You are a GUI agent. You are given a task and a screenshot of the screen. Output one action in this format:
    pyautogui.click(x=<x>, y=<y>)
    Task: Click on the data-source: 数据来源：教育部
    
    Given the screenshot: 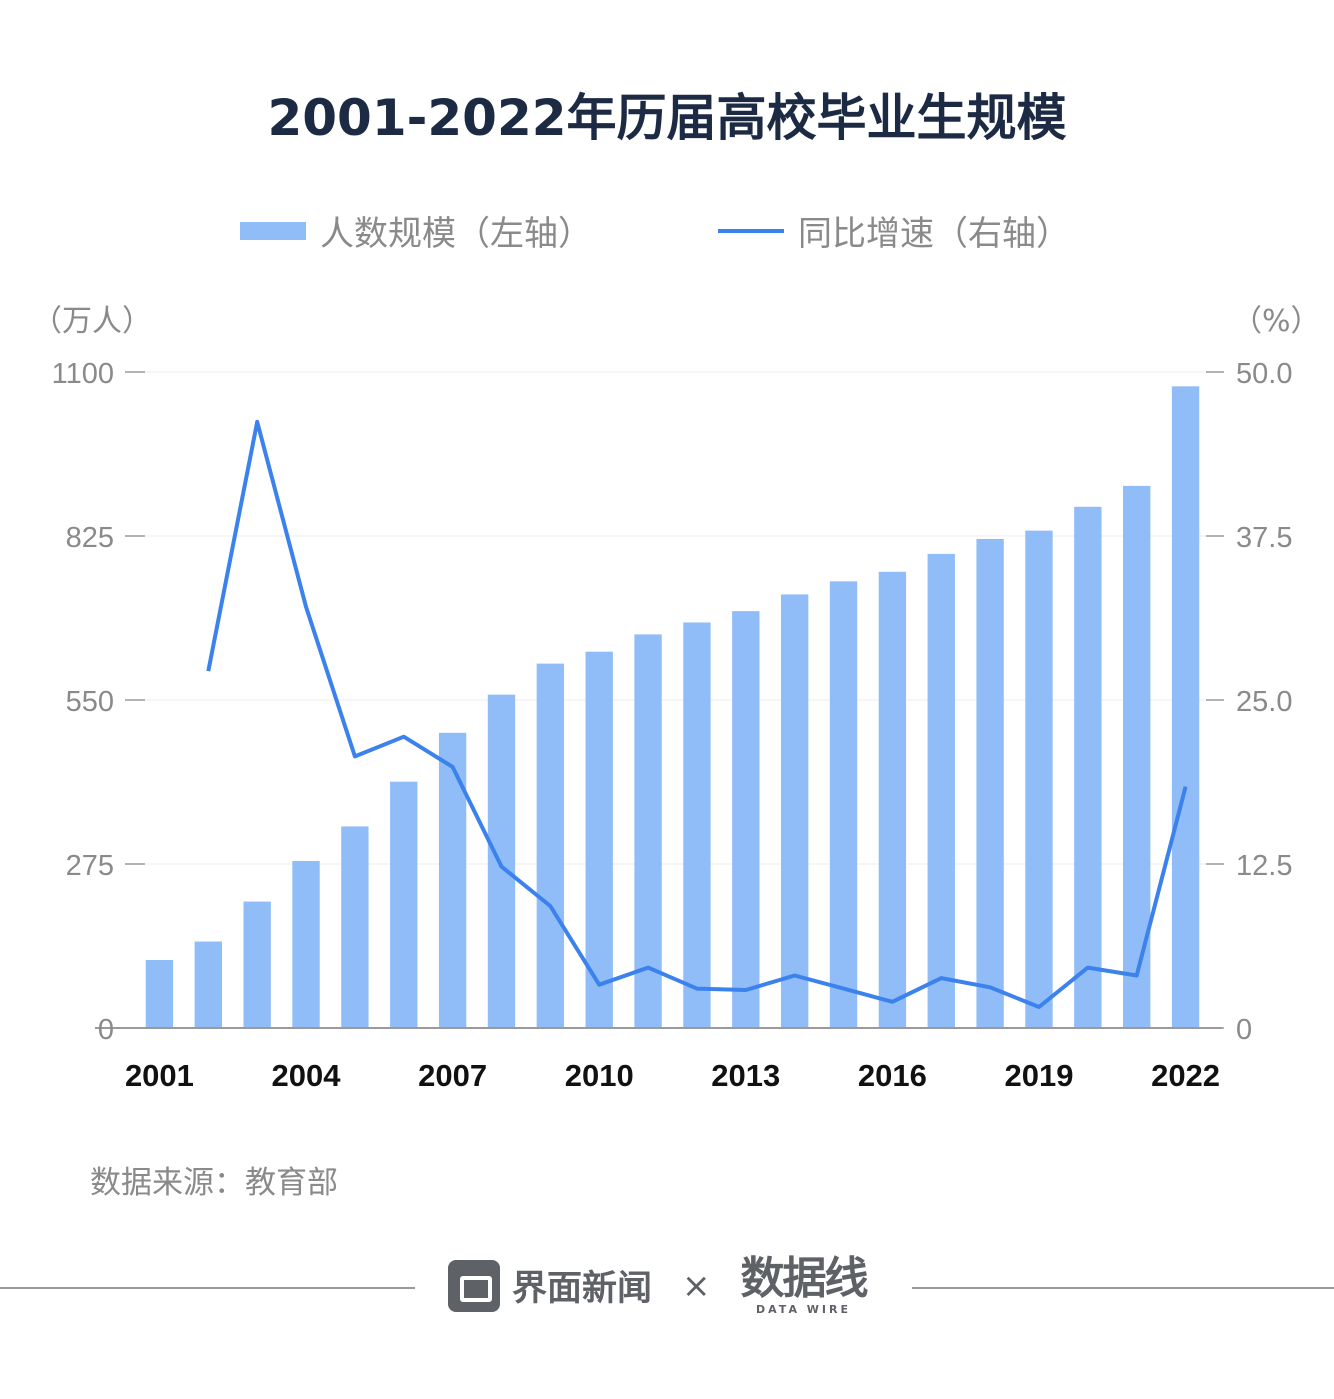 What is the action you would take?
    pyautogui.click(x=214, y=1183)
    